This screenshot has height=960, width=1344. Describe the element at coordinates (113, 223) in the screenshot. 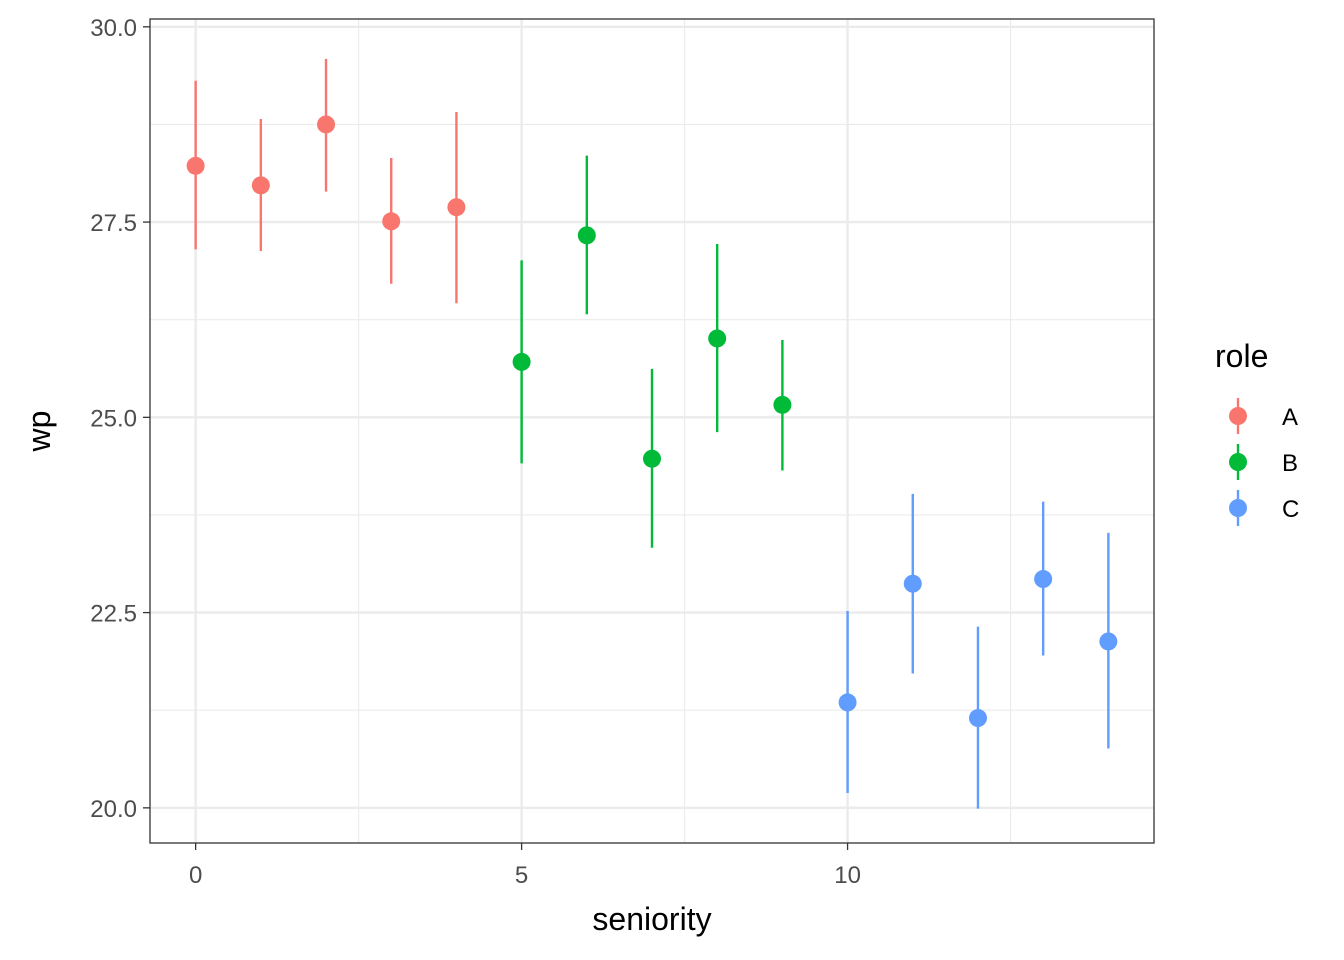

I see `y-tick-label: 27.5` at that location.